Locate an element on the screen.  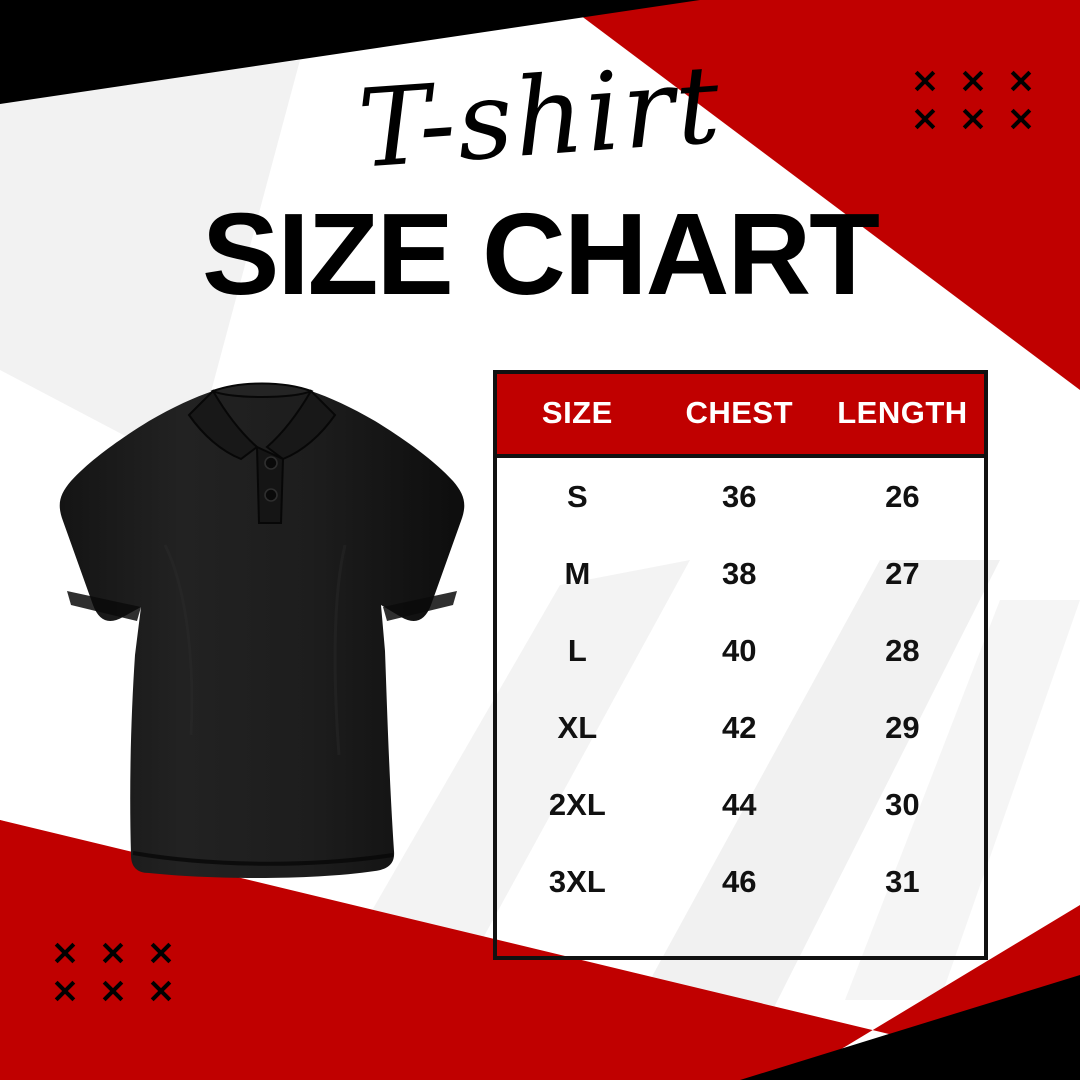
shirt-button-bottom is located at coordinates (271, 495).